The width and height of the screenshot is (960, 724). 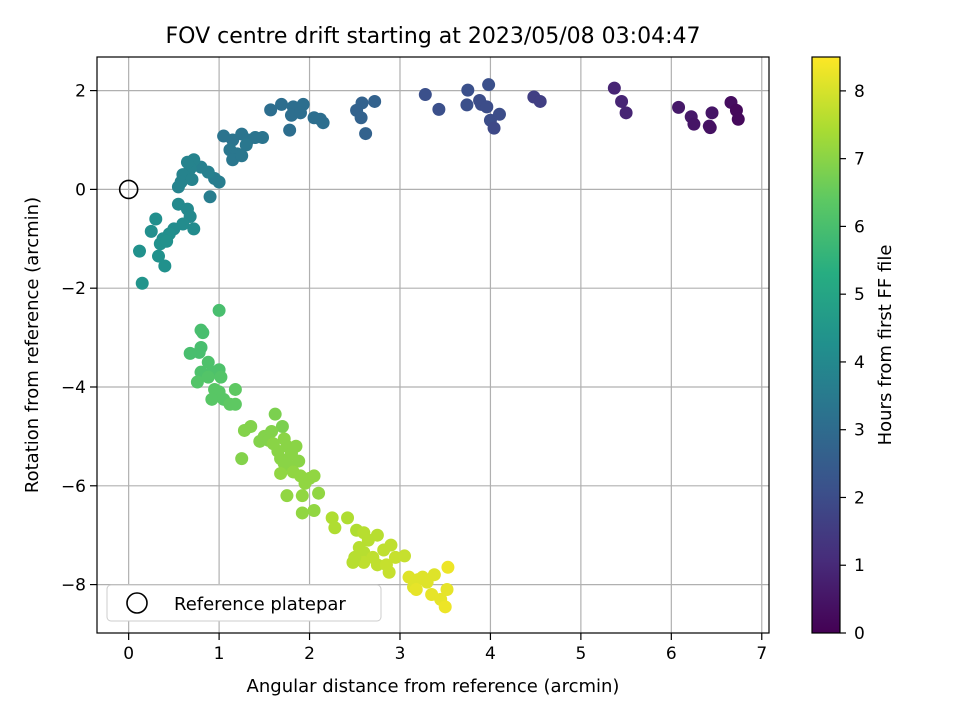 I want to click on colorbar-tick-label: 5, so click(x=859, y=295).